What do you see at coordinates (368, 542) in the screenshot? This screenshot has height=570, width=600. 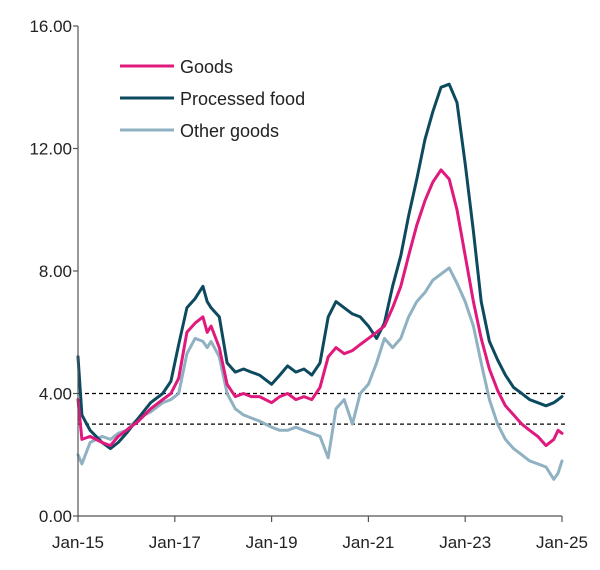 I see `x-tick-label: Jan-21` at bounding box center [368, 542].